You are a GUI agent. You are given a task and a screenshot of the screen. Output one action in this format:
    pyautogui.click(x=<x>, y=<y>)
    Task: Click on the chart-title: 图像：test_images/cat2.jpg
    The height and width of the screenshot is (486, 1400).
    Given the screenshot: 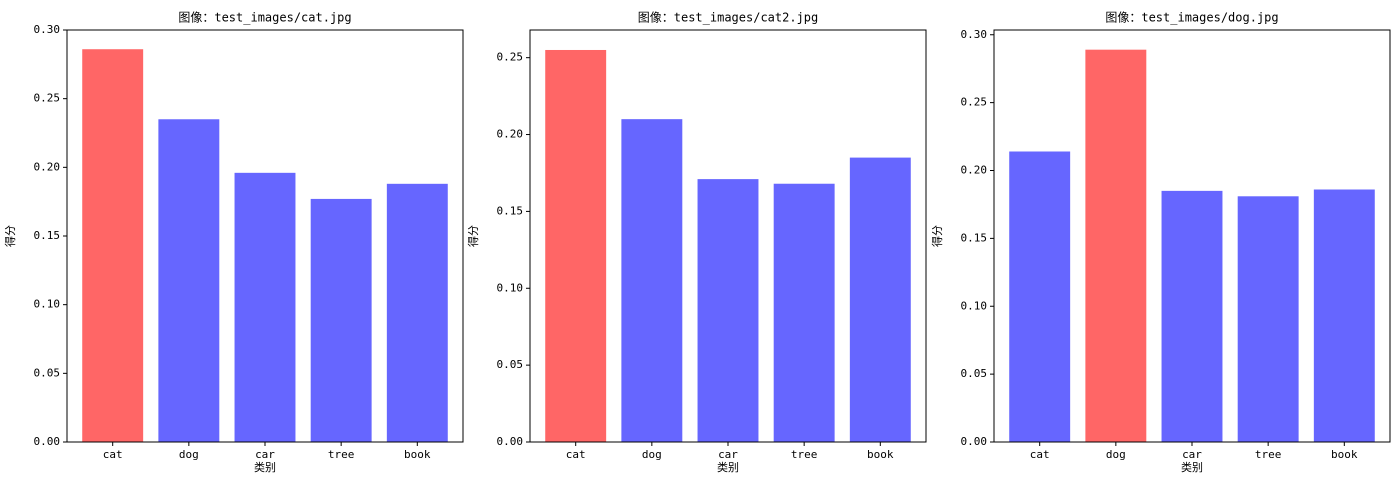 What is the action you would take?
    pyautogui.click(x=728, y=18)
    